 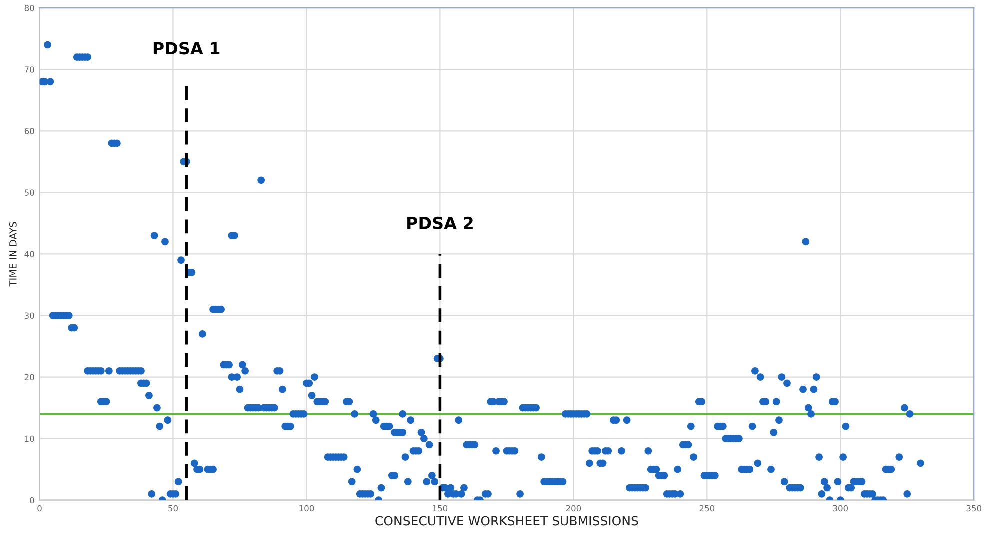 I want to click on y-tick-label: 0, so click(x=32, y=500).